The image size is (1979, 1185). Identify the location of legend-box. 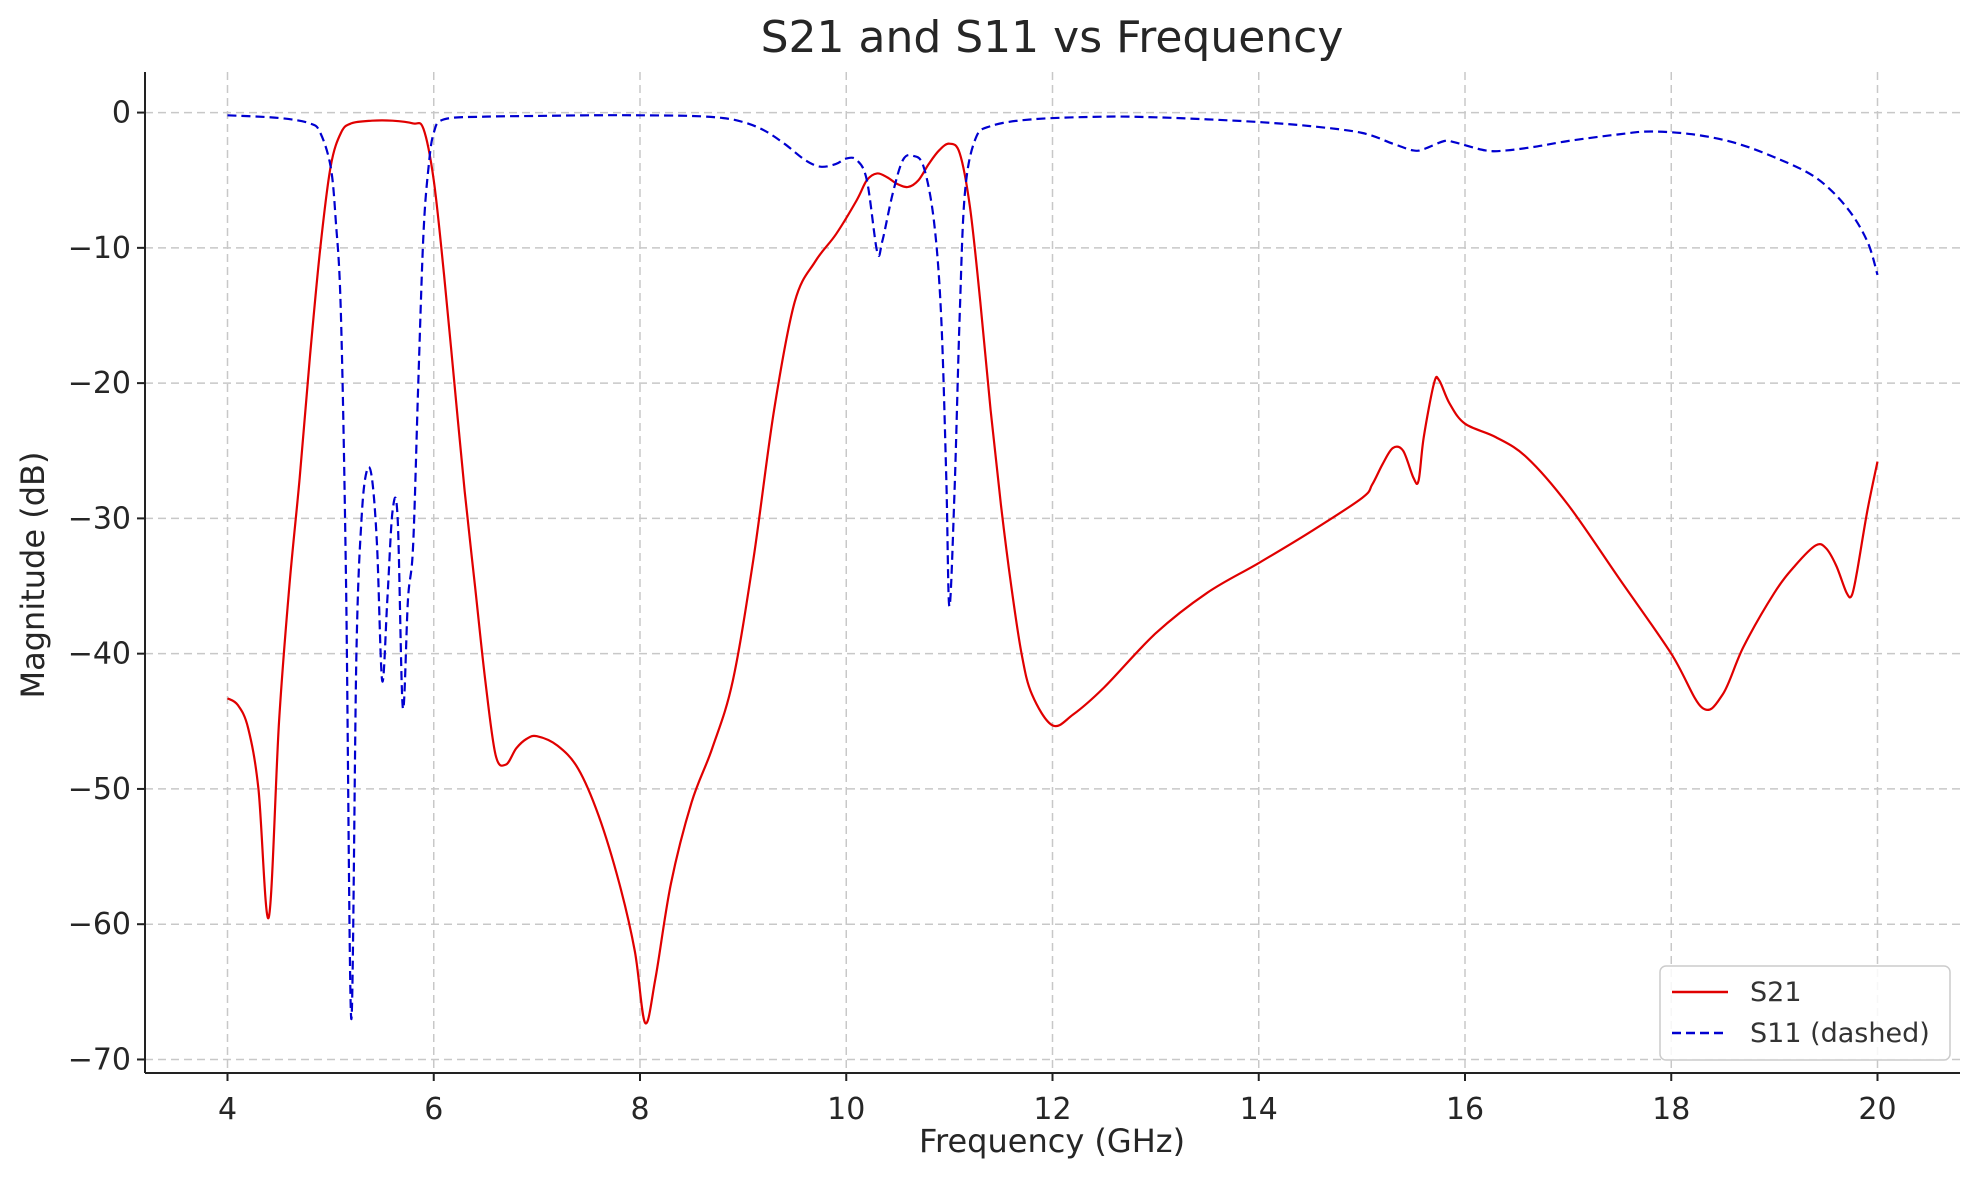
(1805, 1013).